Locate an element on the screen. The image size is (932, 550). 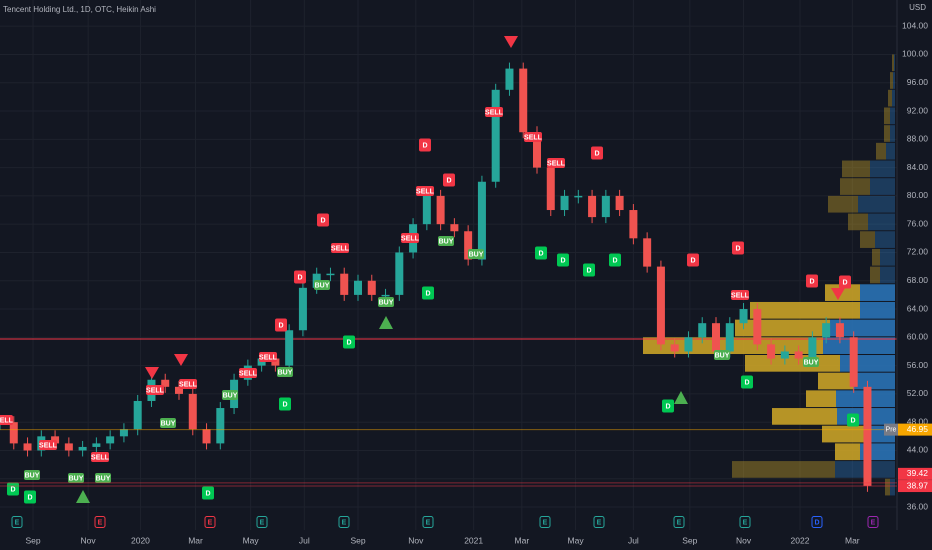
price-label: 38.97 is located at coordinates (918, 485).